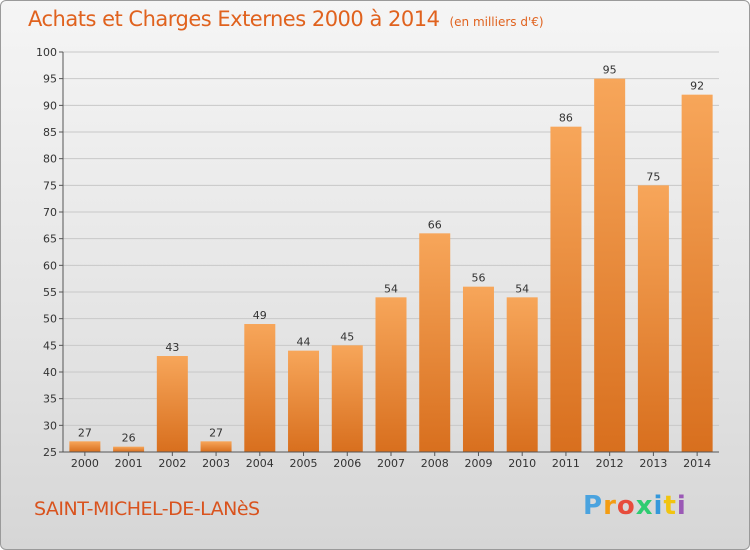  Describe the element at coordinates (260, 315) in the screenshot. I see `bar-value-label: 49` at that location.